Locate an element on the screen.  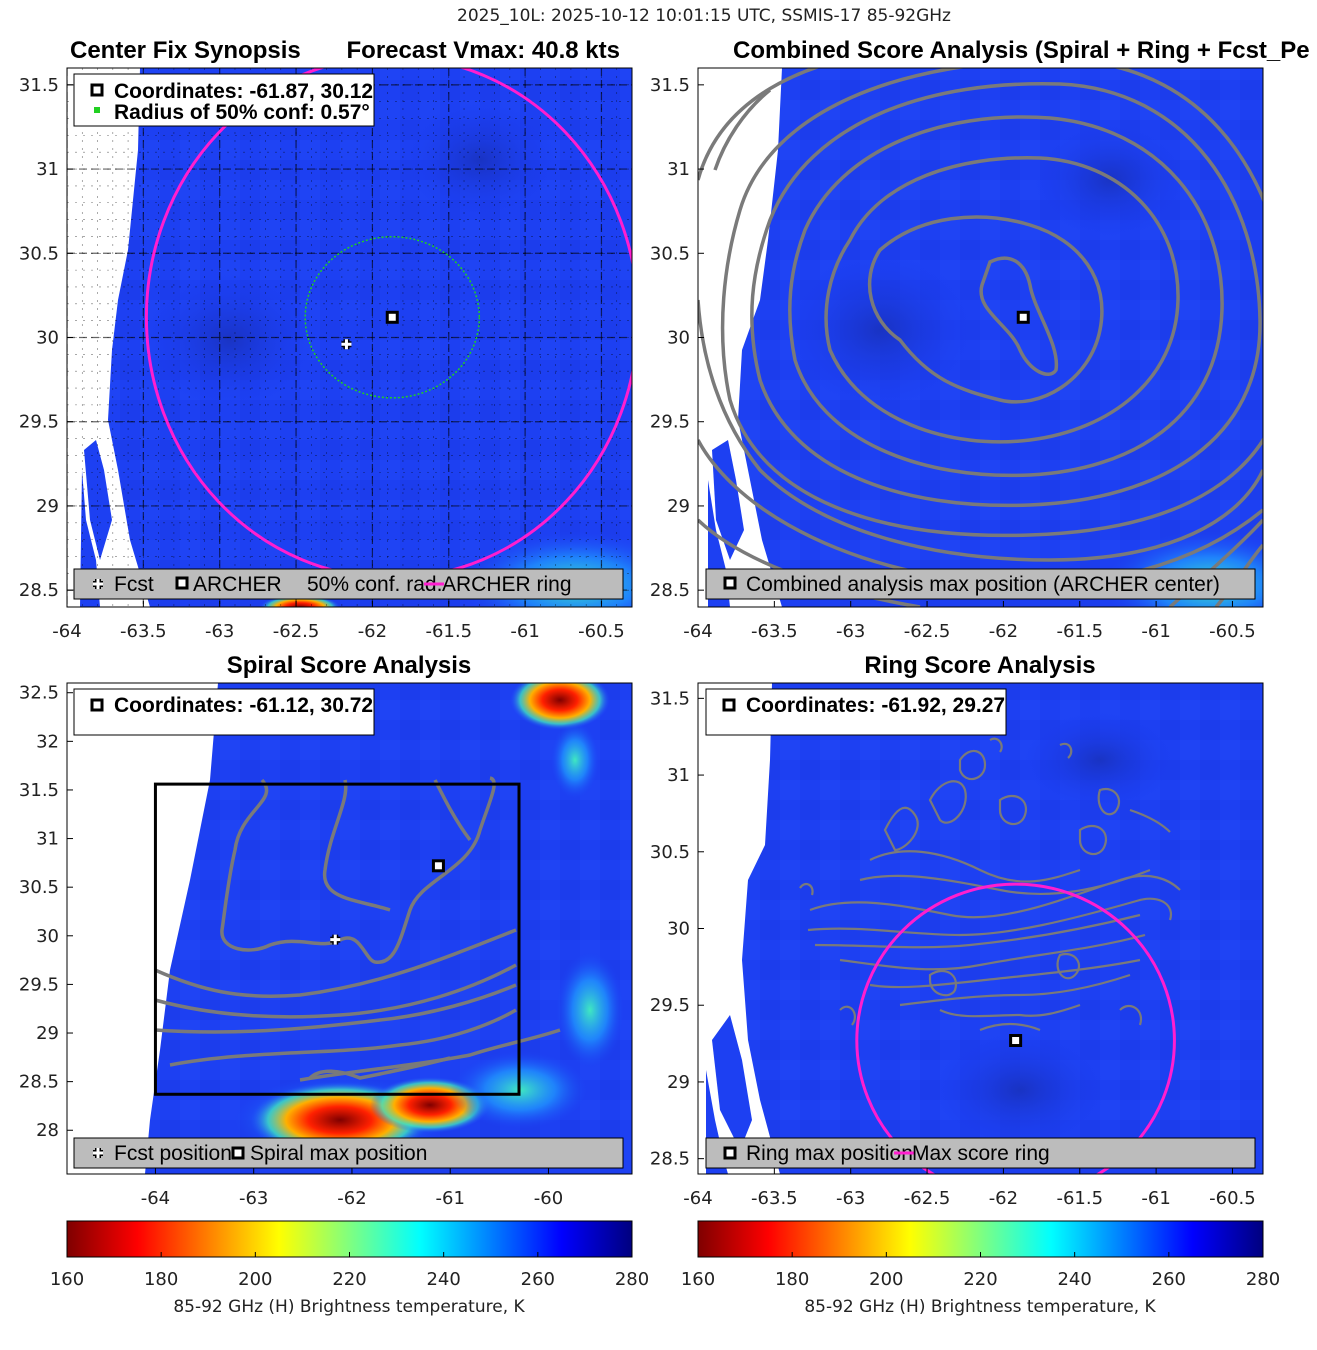
ring-max-marker is located at coordinates (1016, 1041).